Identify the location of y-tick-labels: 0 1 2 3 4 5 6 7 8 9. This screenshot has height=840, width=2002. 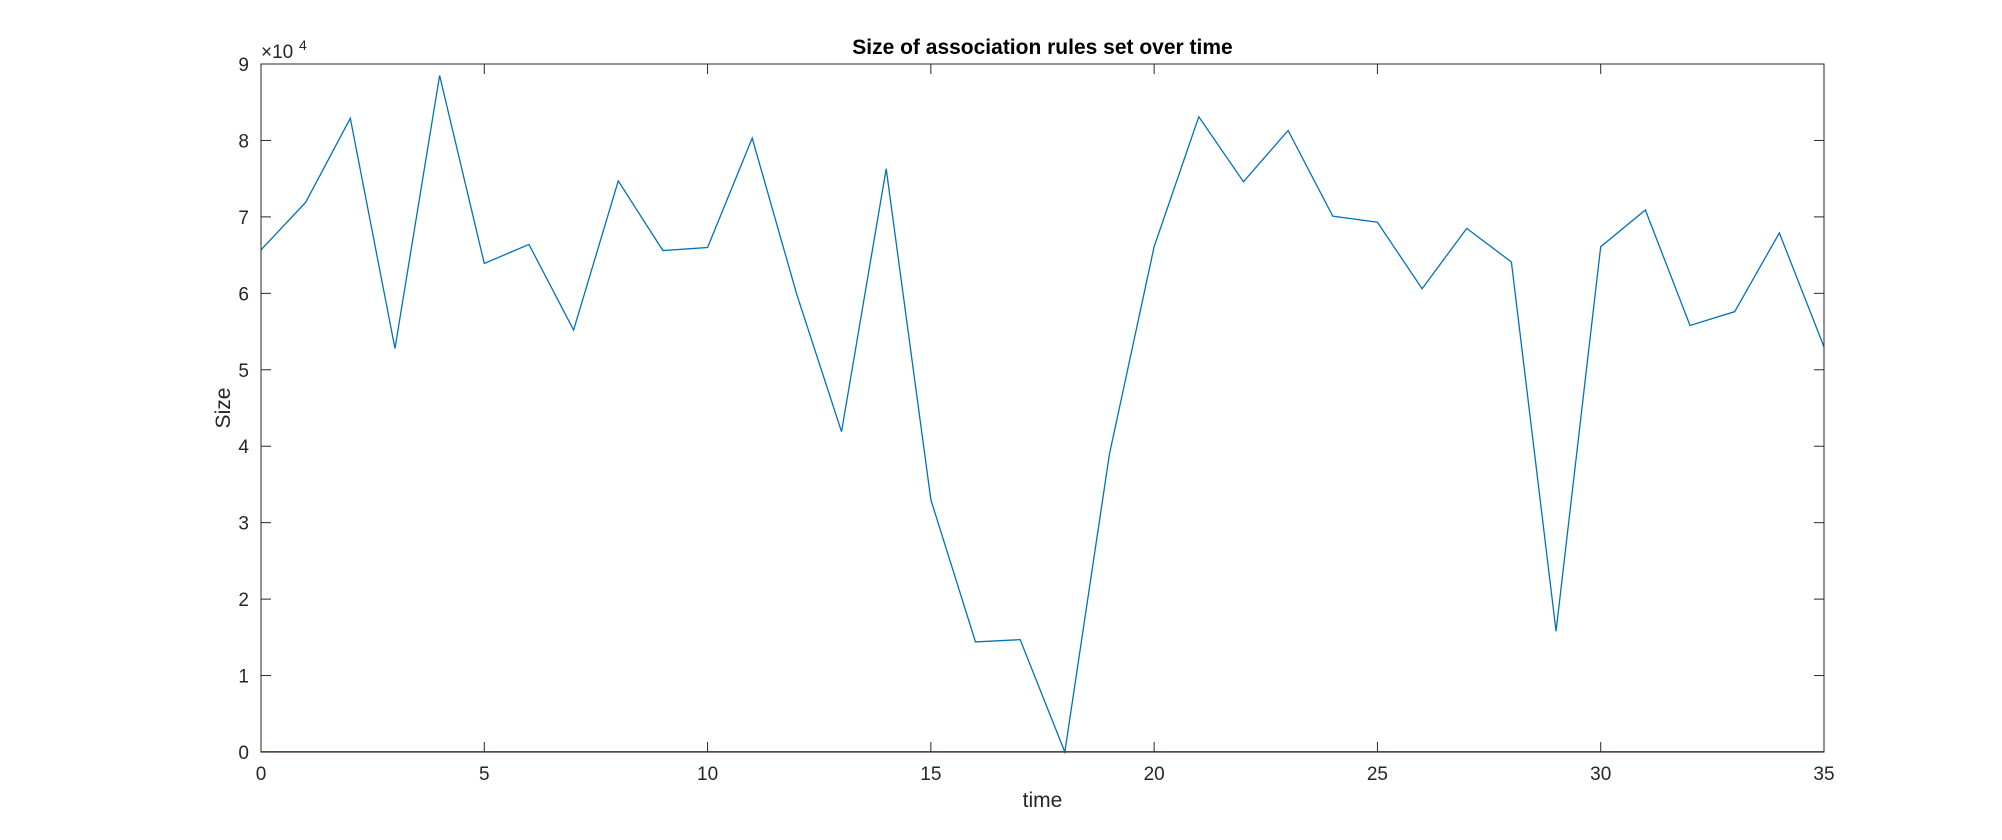
(243, 409).